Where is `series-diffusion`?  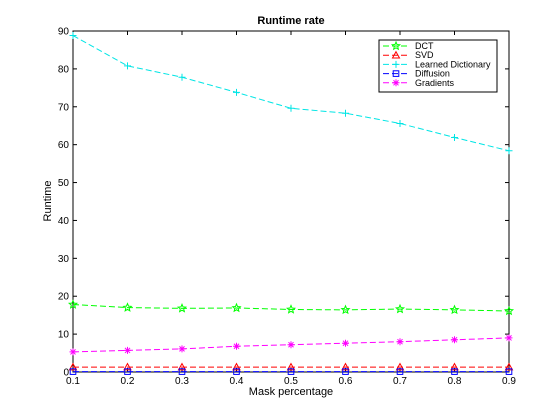
series-diffusion is located at coordinates (291, 371).